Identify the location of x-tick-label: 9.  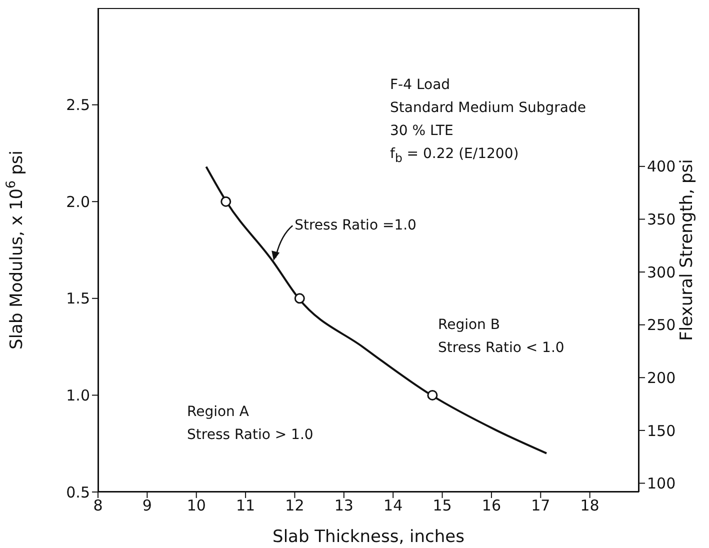
(147, 505).